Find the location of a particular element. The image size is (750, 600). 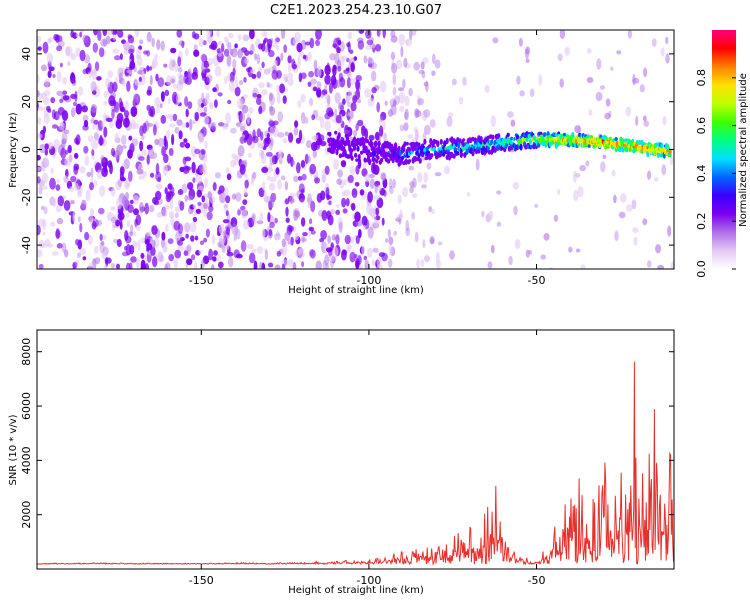

snr-x-label: Height of straight line (km) is located at coordinates (356, 590).